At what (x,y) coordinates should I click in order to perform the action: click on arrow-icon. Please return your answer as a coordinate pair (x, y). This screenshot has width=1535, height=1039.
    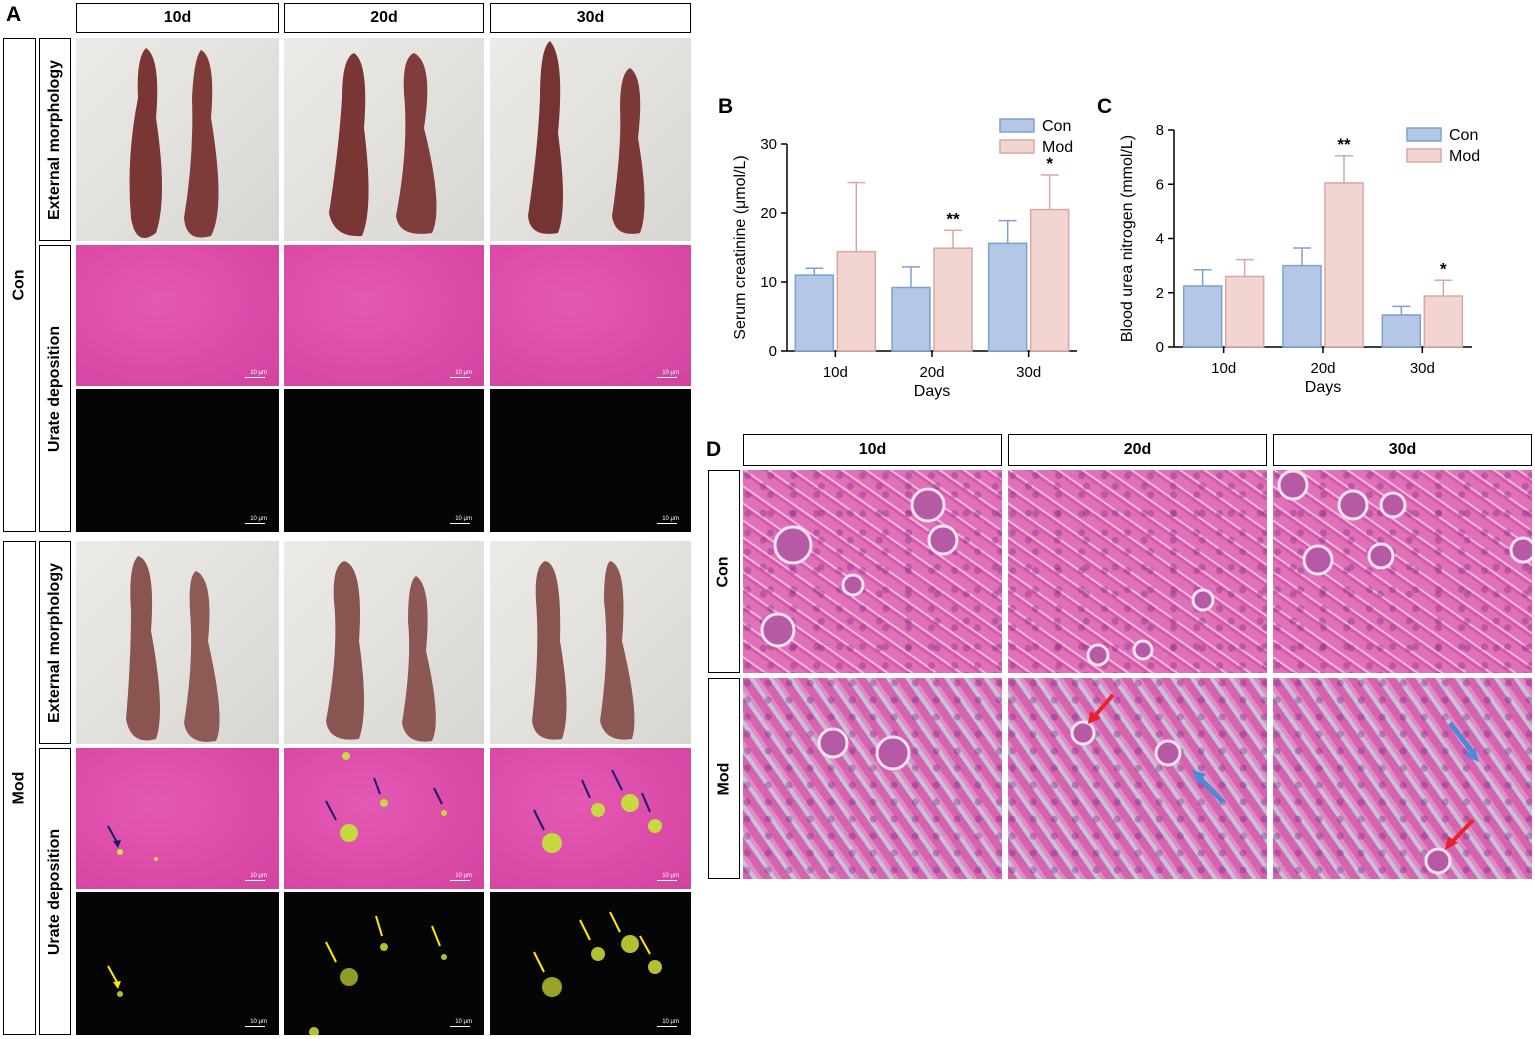
    Looking at the image, I should click on (113, 975).